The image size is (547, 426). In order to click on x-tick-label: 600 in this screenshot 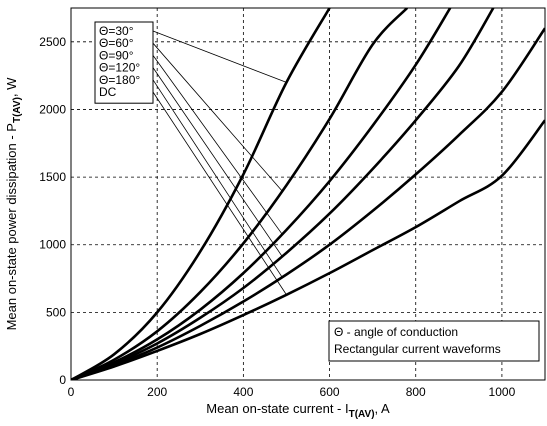, I will do `click(330, 392)`.